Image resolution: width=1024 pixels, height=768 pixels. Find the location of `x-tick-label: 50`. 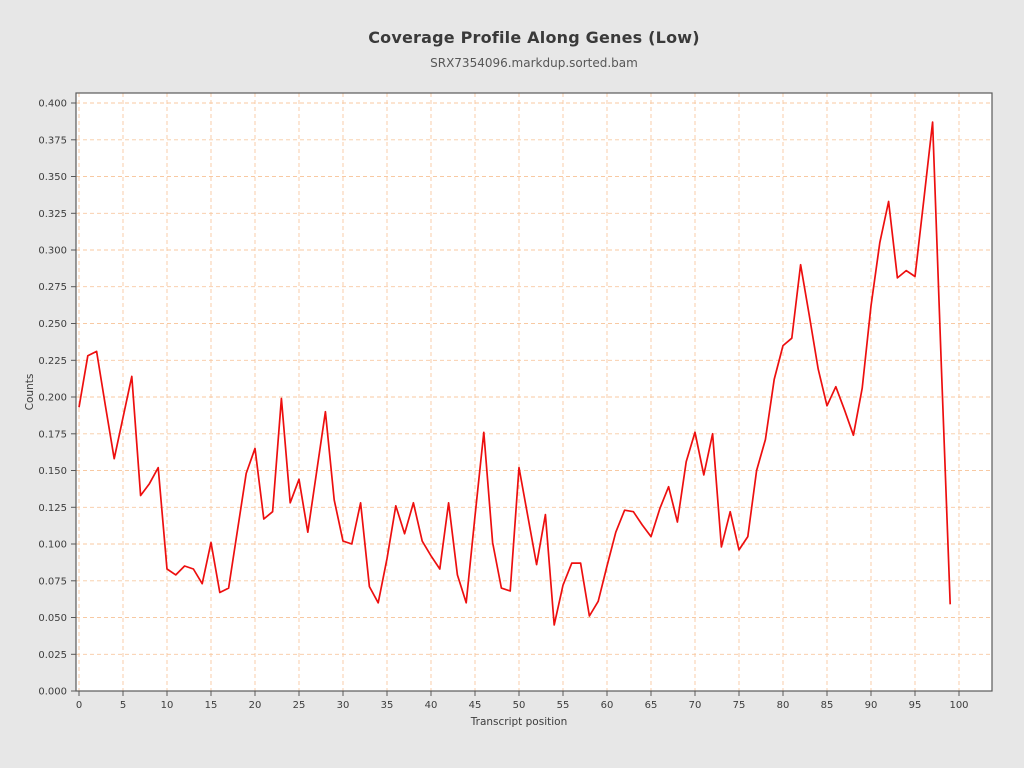

x-tick-label: 50 is located at coordinates (519, 705).